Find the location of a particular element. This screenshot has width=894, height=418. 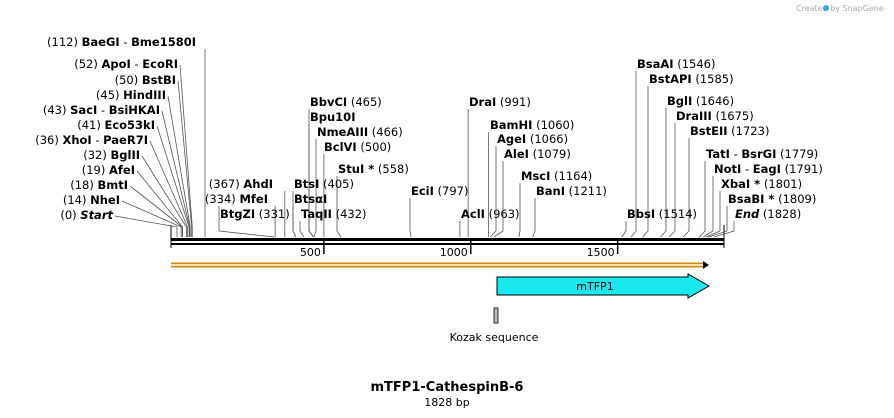

site-drai: DraI (991) is located at coordinates (499, 166).